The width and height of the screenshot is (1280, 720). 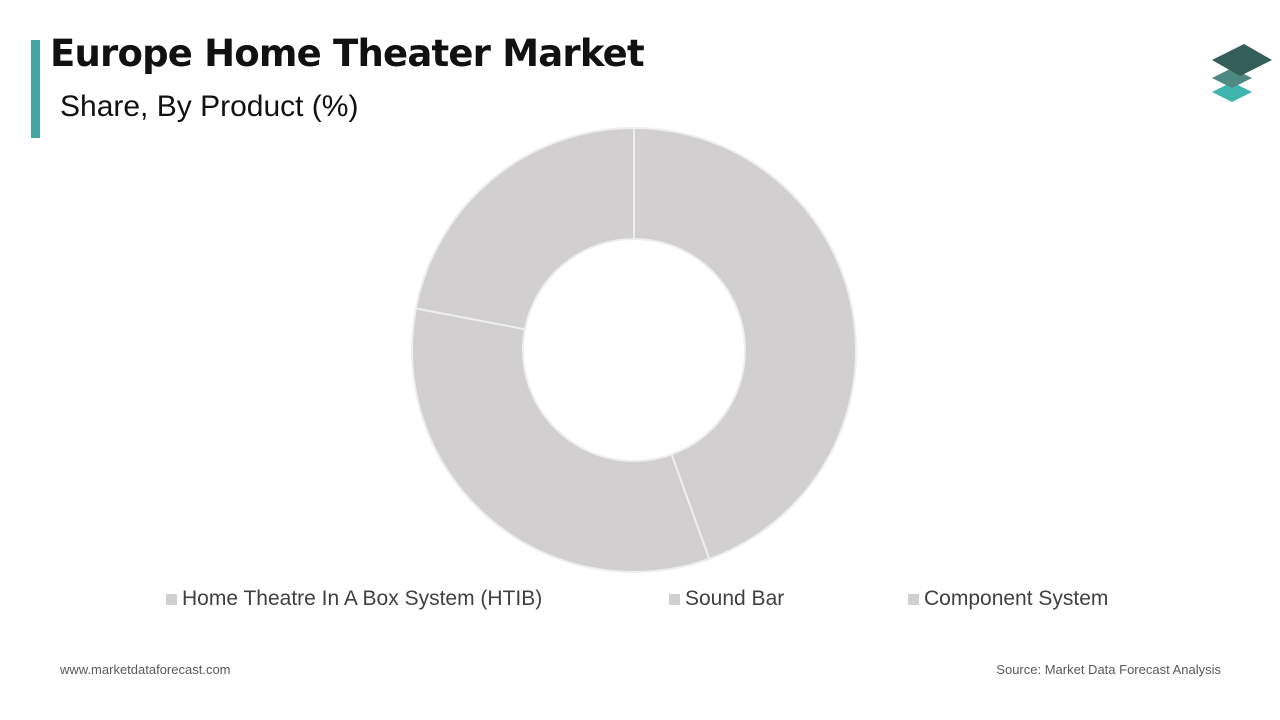 I want to click on legend-item-0: Home Theatre In A Box System (HTIB), so click(x=354, y=599).